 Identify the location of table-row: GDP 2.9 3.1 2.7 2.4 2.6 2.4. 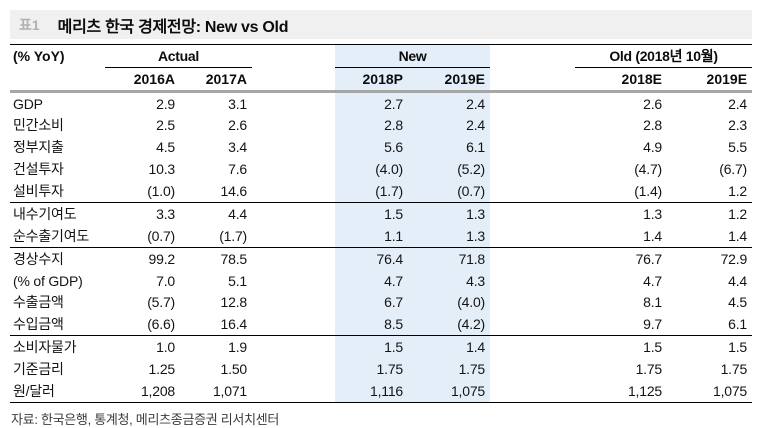
(381, 103).